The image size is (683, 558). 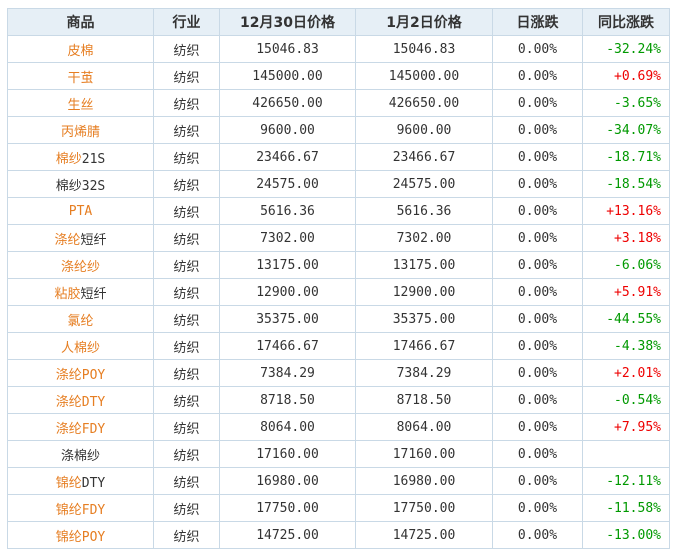 I want to click on commodity-link: 锦纶, so click(x=68, y=483).